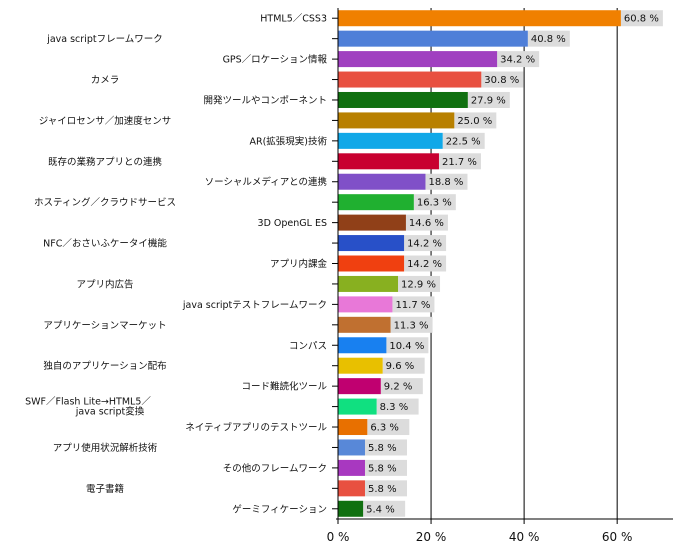 This screenshot has height=555, width=675. I want to click on x-tick-label: 60 %, so click(617, 537).